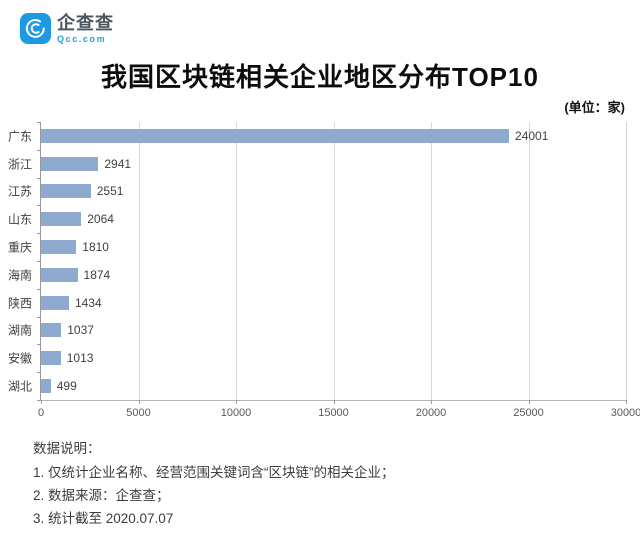 The width and height of the screenshot is (640, 552). What do you see at coordinates (19, 191) in the screenshot?
I see `category-label: 江苏` at bounding box center [19, 191].